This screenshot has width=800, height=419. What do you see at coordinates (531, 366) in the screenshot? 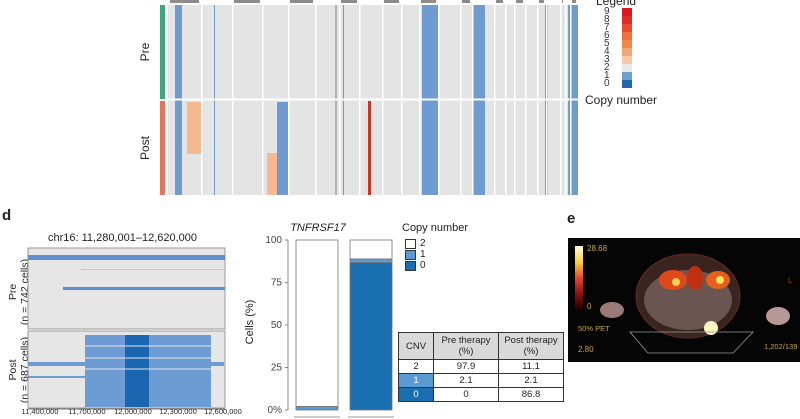
I see `post-cell: 11.1` at bounding box center [531, 366].